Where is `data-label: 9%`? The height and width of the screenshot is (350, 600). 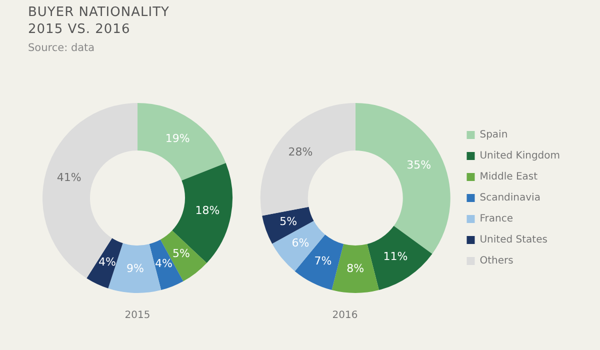
data-label: 9% is located at coordinates (135, 269).